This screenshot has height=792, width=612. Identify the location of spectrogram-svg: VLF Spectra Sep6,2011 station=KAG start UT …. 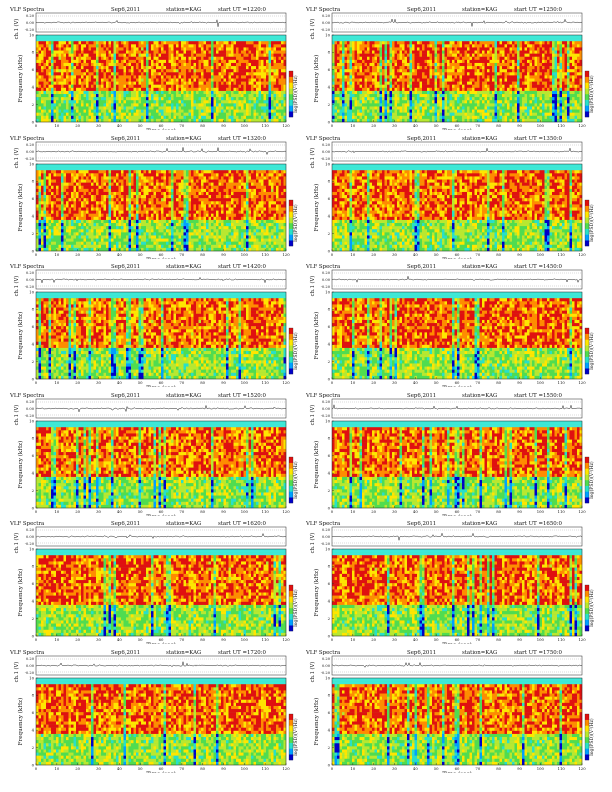
(154, 325).